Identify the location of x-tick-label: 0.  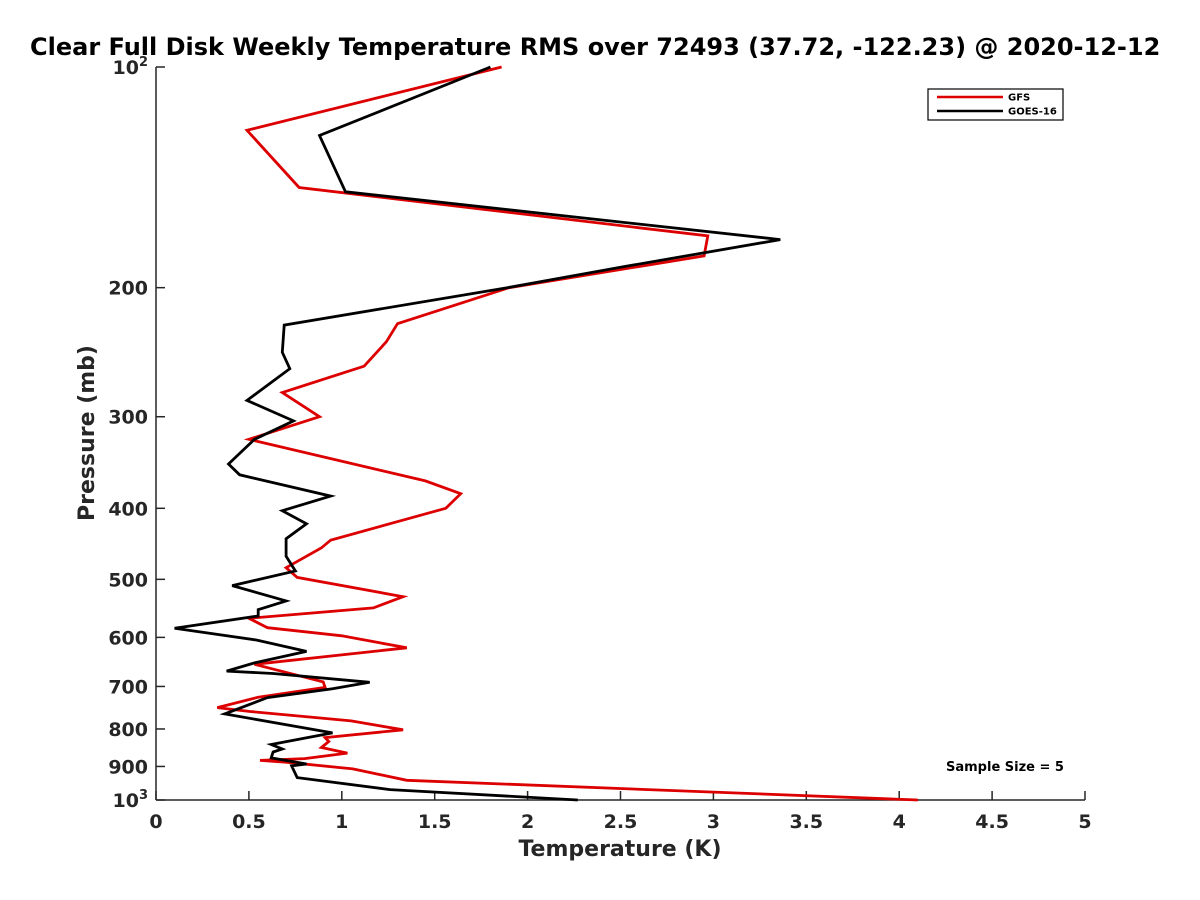
(155, 822).